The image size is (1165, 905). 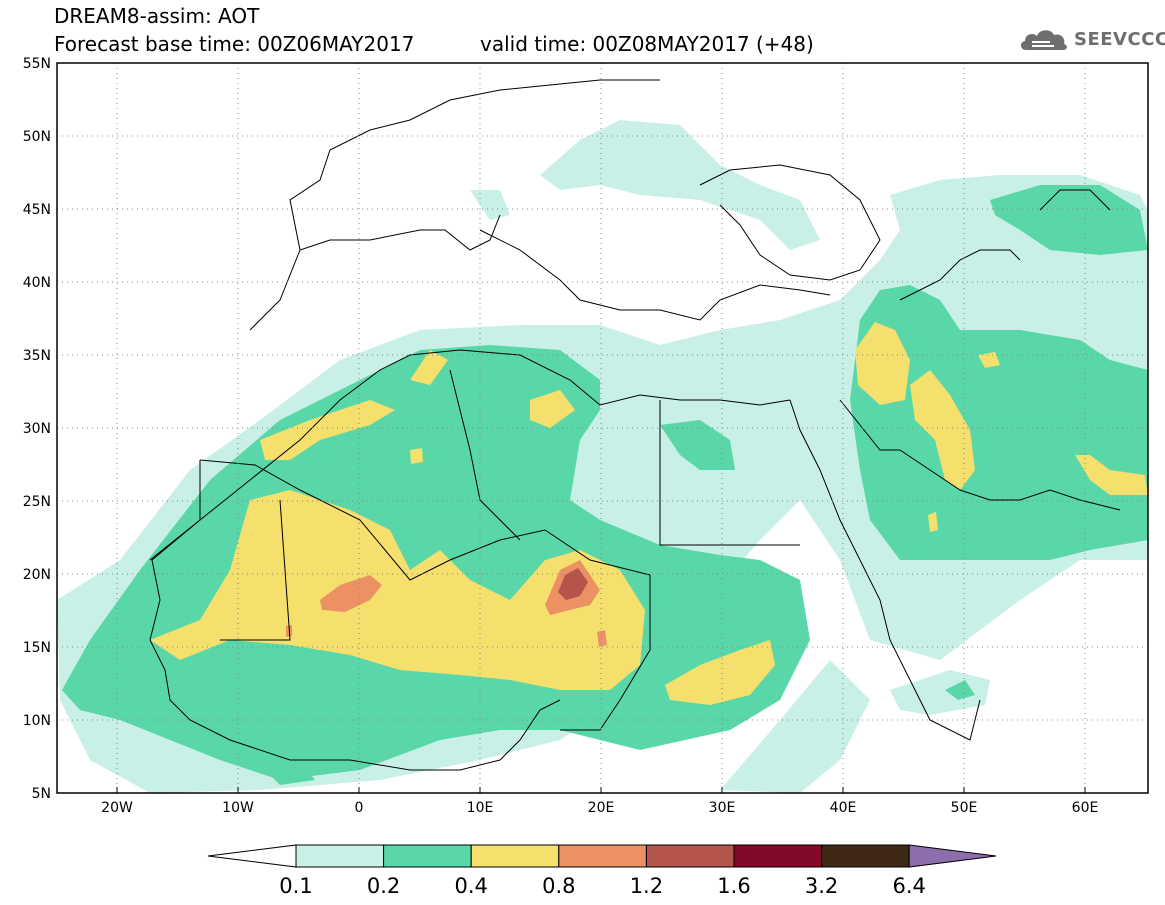 What do you see at coordinates (37, 210) in the screenshot?
I see `lat-label: 45N` at bounding box center [37, 210].